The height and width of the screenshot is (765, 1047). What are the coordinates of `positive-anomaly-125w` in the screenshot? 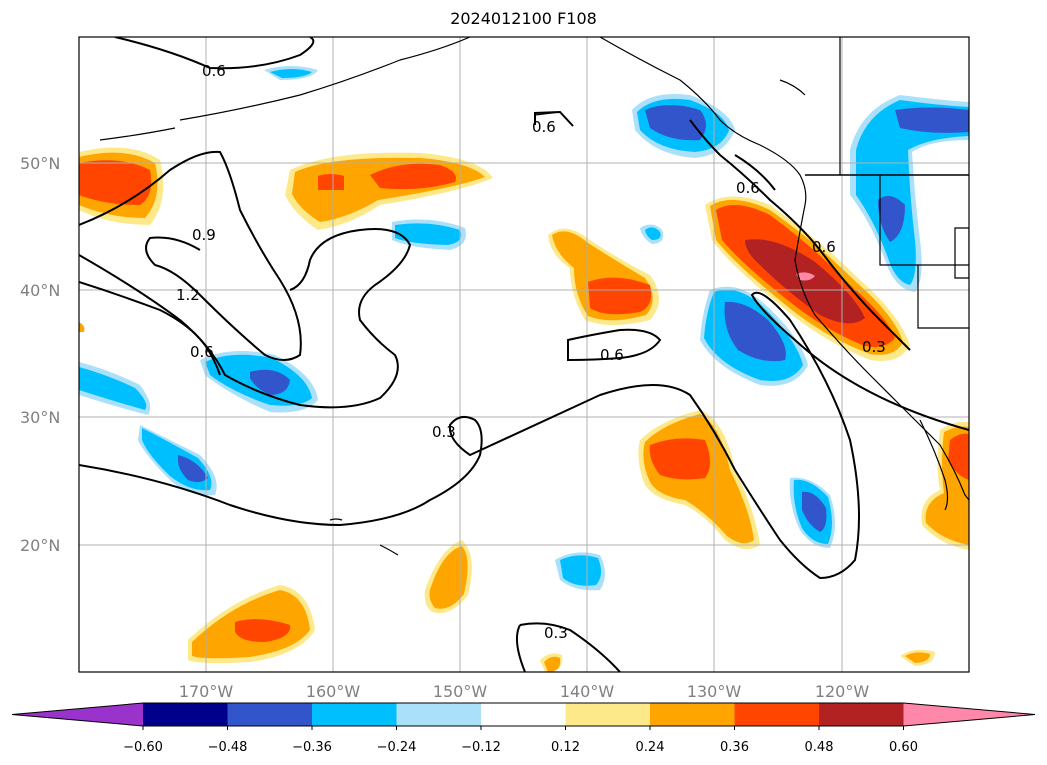 It's located at (807, 278).